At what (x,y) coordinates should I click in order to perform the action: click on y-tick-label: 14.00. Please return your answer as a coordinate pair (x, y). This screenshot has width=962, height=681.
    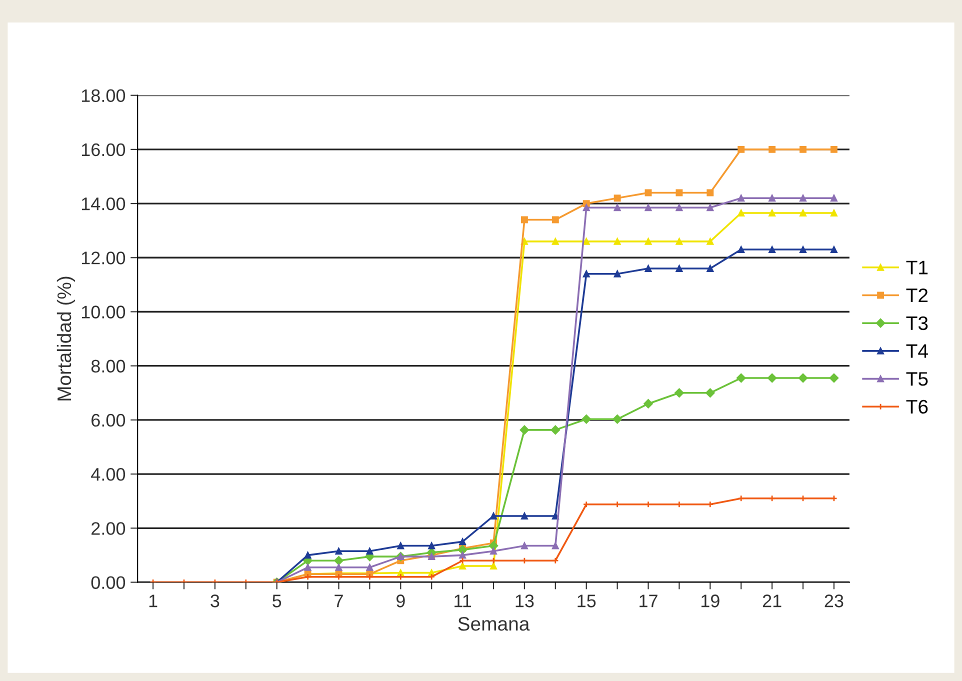
    Looking at the image, I should click on (104, 203).